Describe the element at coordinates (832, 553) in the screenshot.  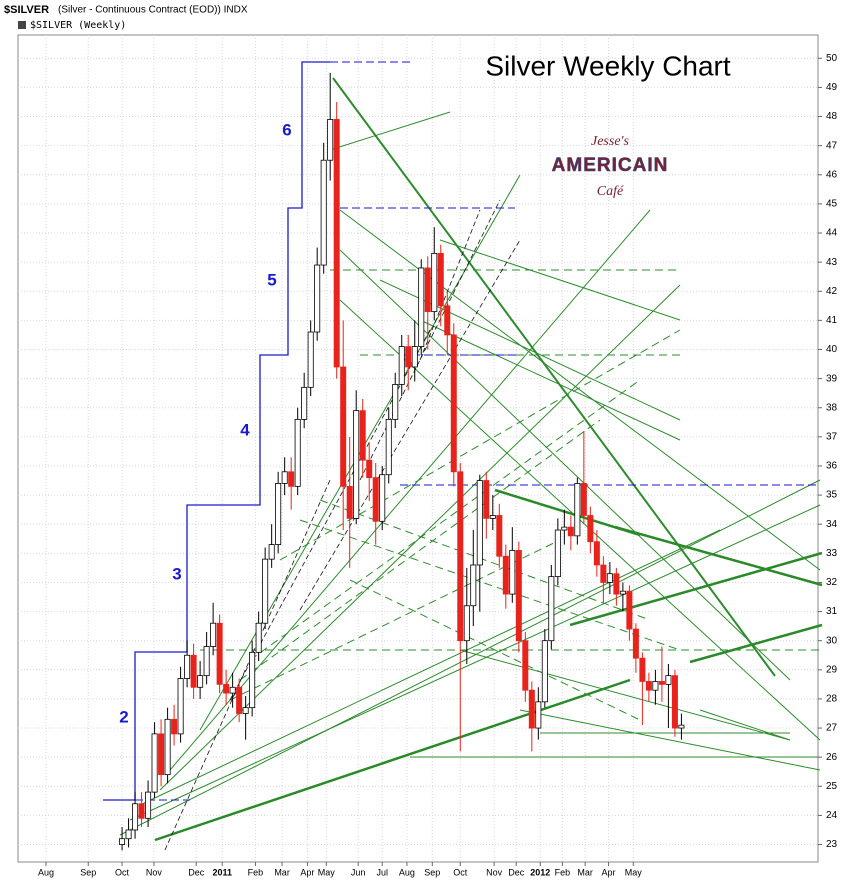
I see `y-tick-label: 33` at that location.